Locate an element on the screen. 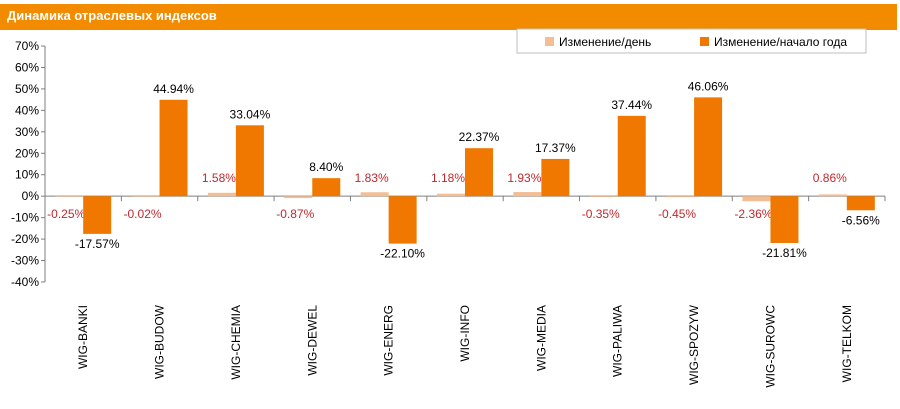  y-tick-label: -30% is located at coordinates (25, 261).